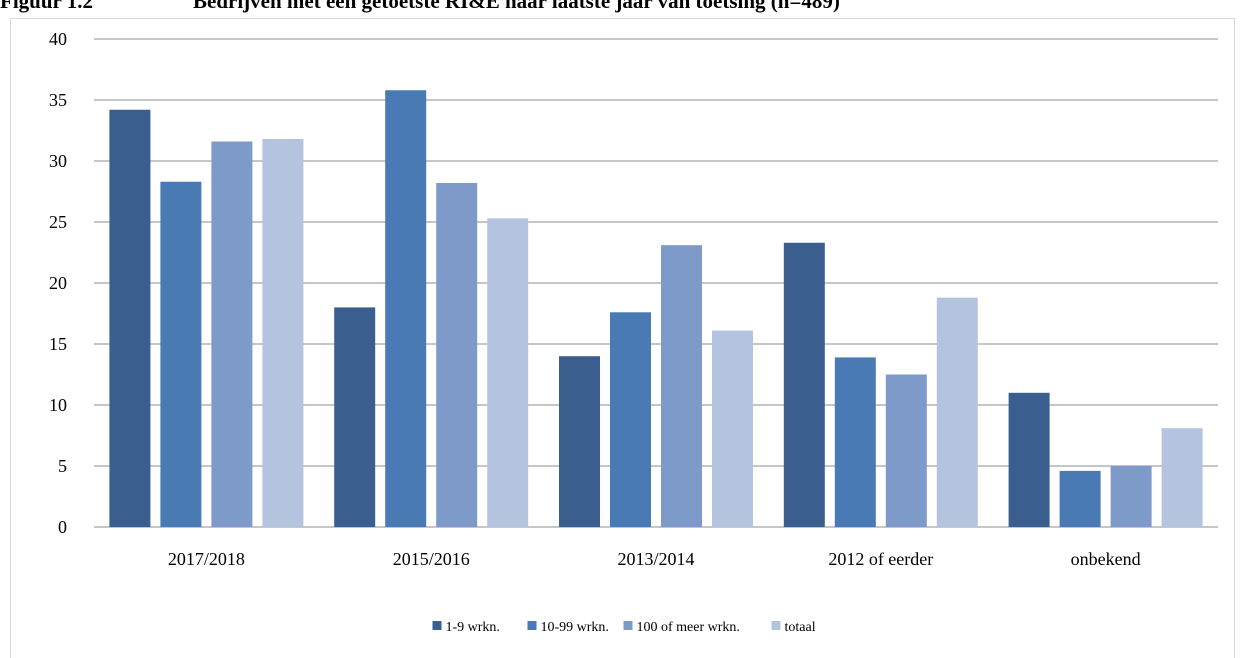 The width and height of the screenshot is (1242, 658). I want to click on legend-entry-label: 1-9 wrkn., so click(473, 627).